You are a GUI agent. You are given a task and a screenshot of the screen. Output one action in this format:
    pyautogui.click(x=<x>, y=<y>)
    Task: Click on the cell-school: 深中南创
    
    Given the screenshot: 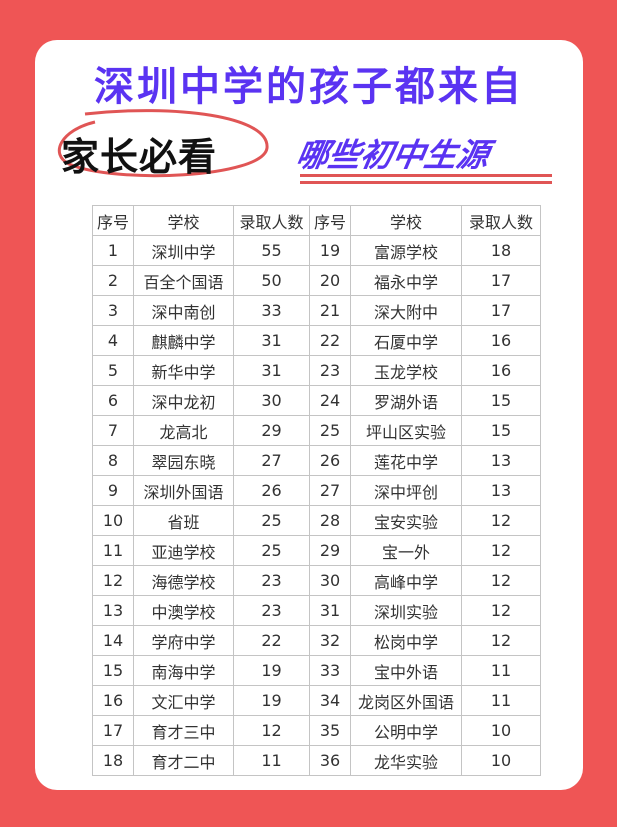 What is the action you would take?
    pyautogui.click(x=183, y=310)
    